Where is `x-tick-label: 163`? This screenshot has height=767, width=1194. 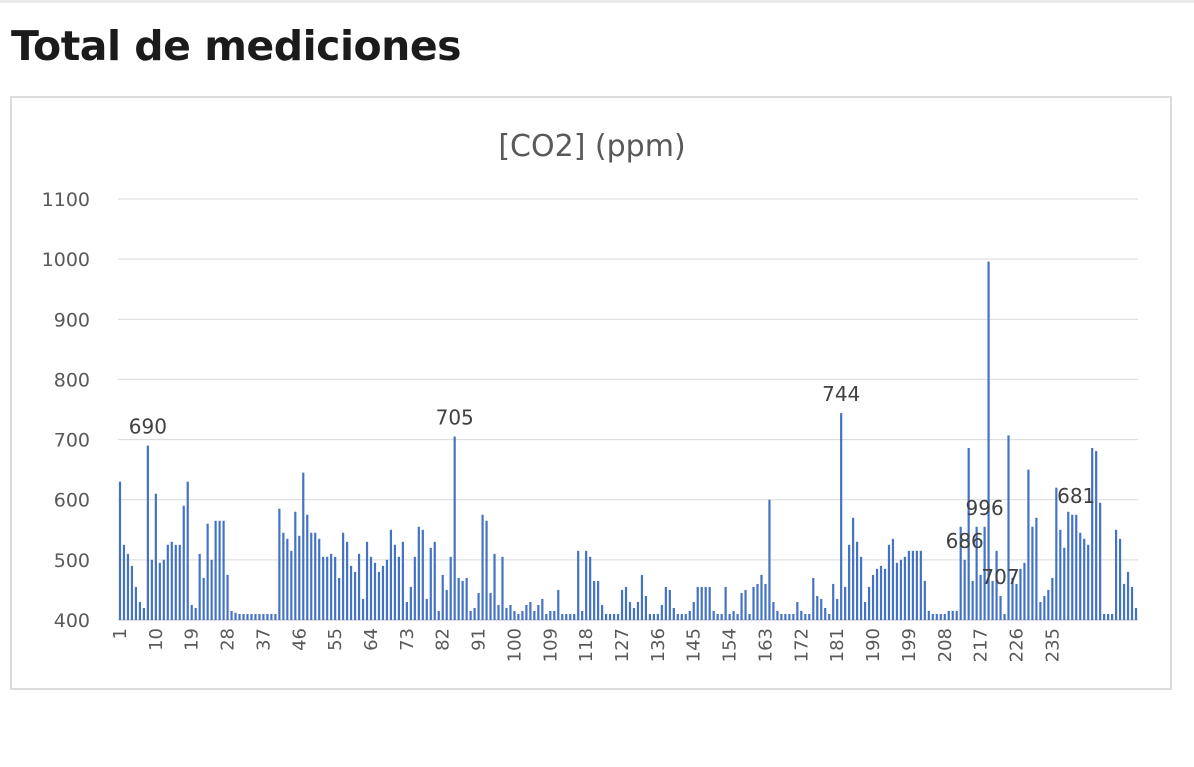
x-tick-label: 163 is located at coordinates (766, 645).